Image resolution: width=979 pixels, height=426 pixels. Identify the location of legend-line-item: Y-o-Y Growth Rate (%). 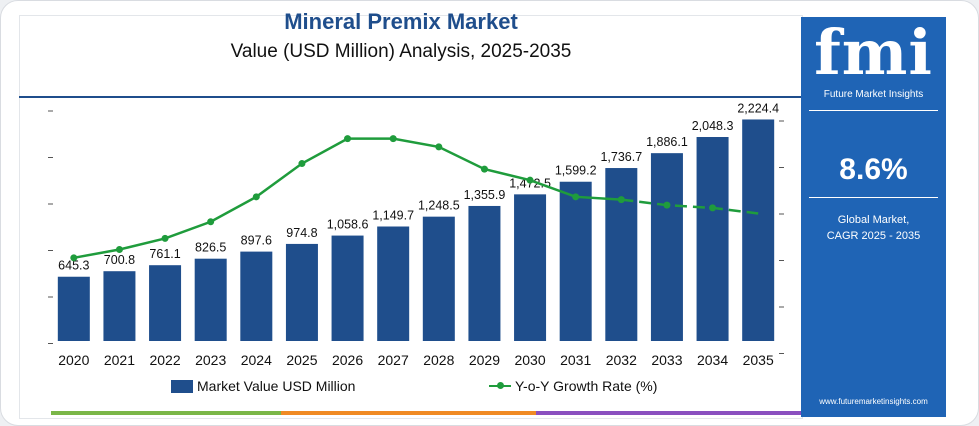
(573, 386).